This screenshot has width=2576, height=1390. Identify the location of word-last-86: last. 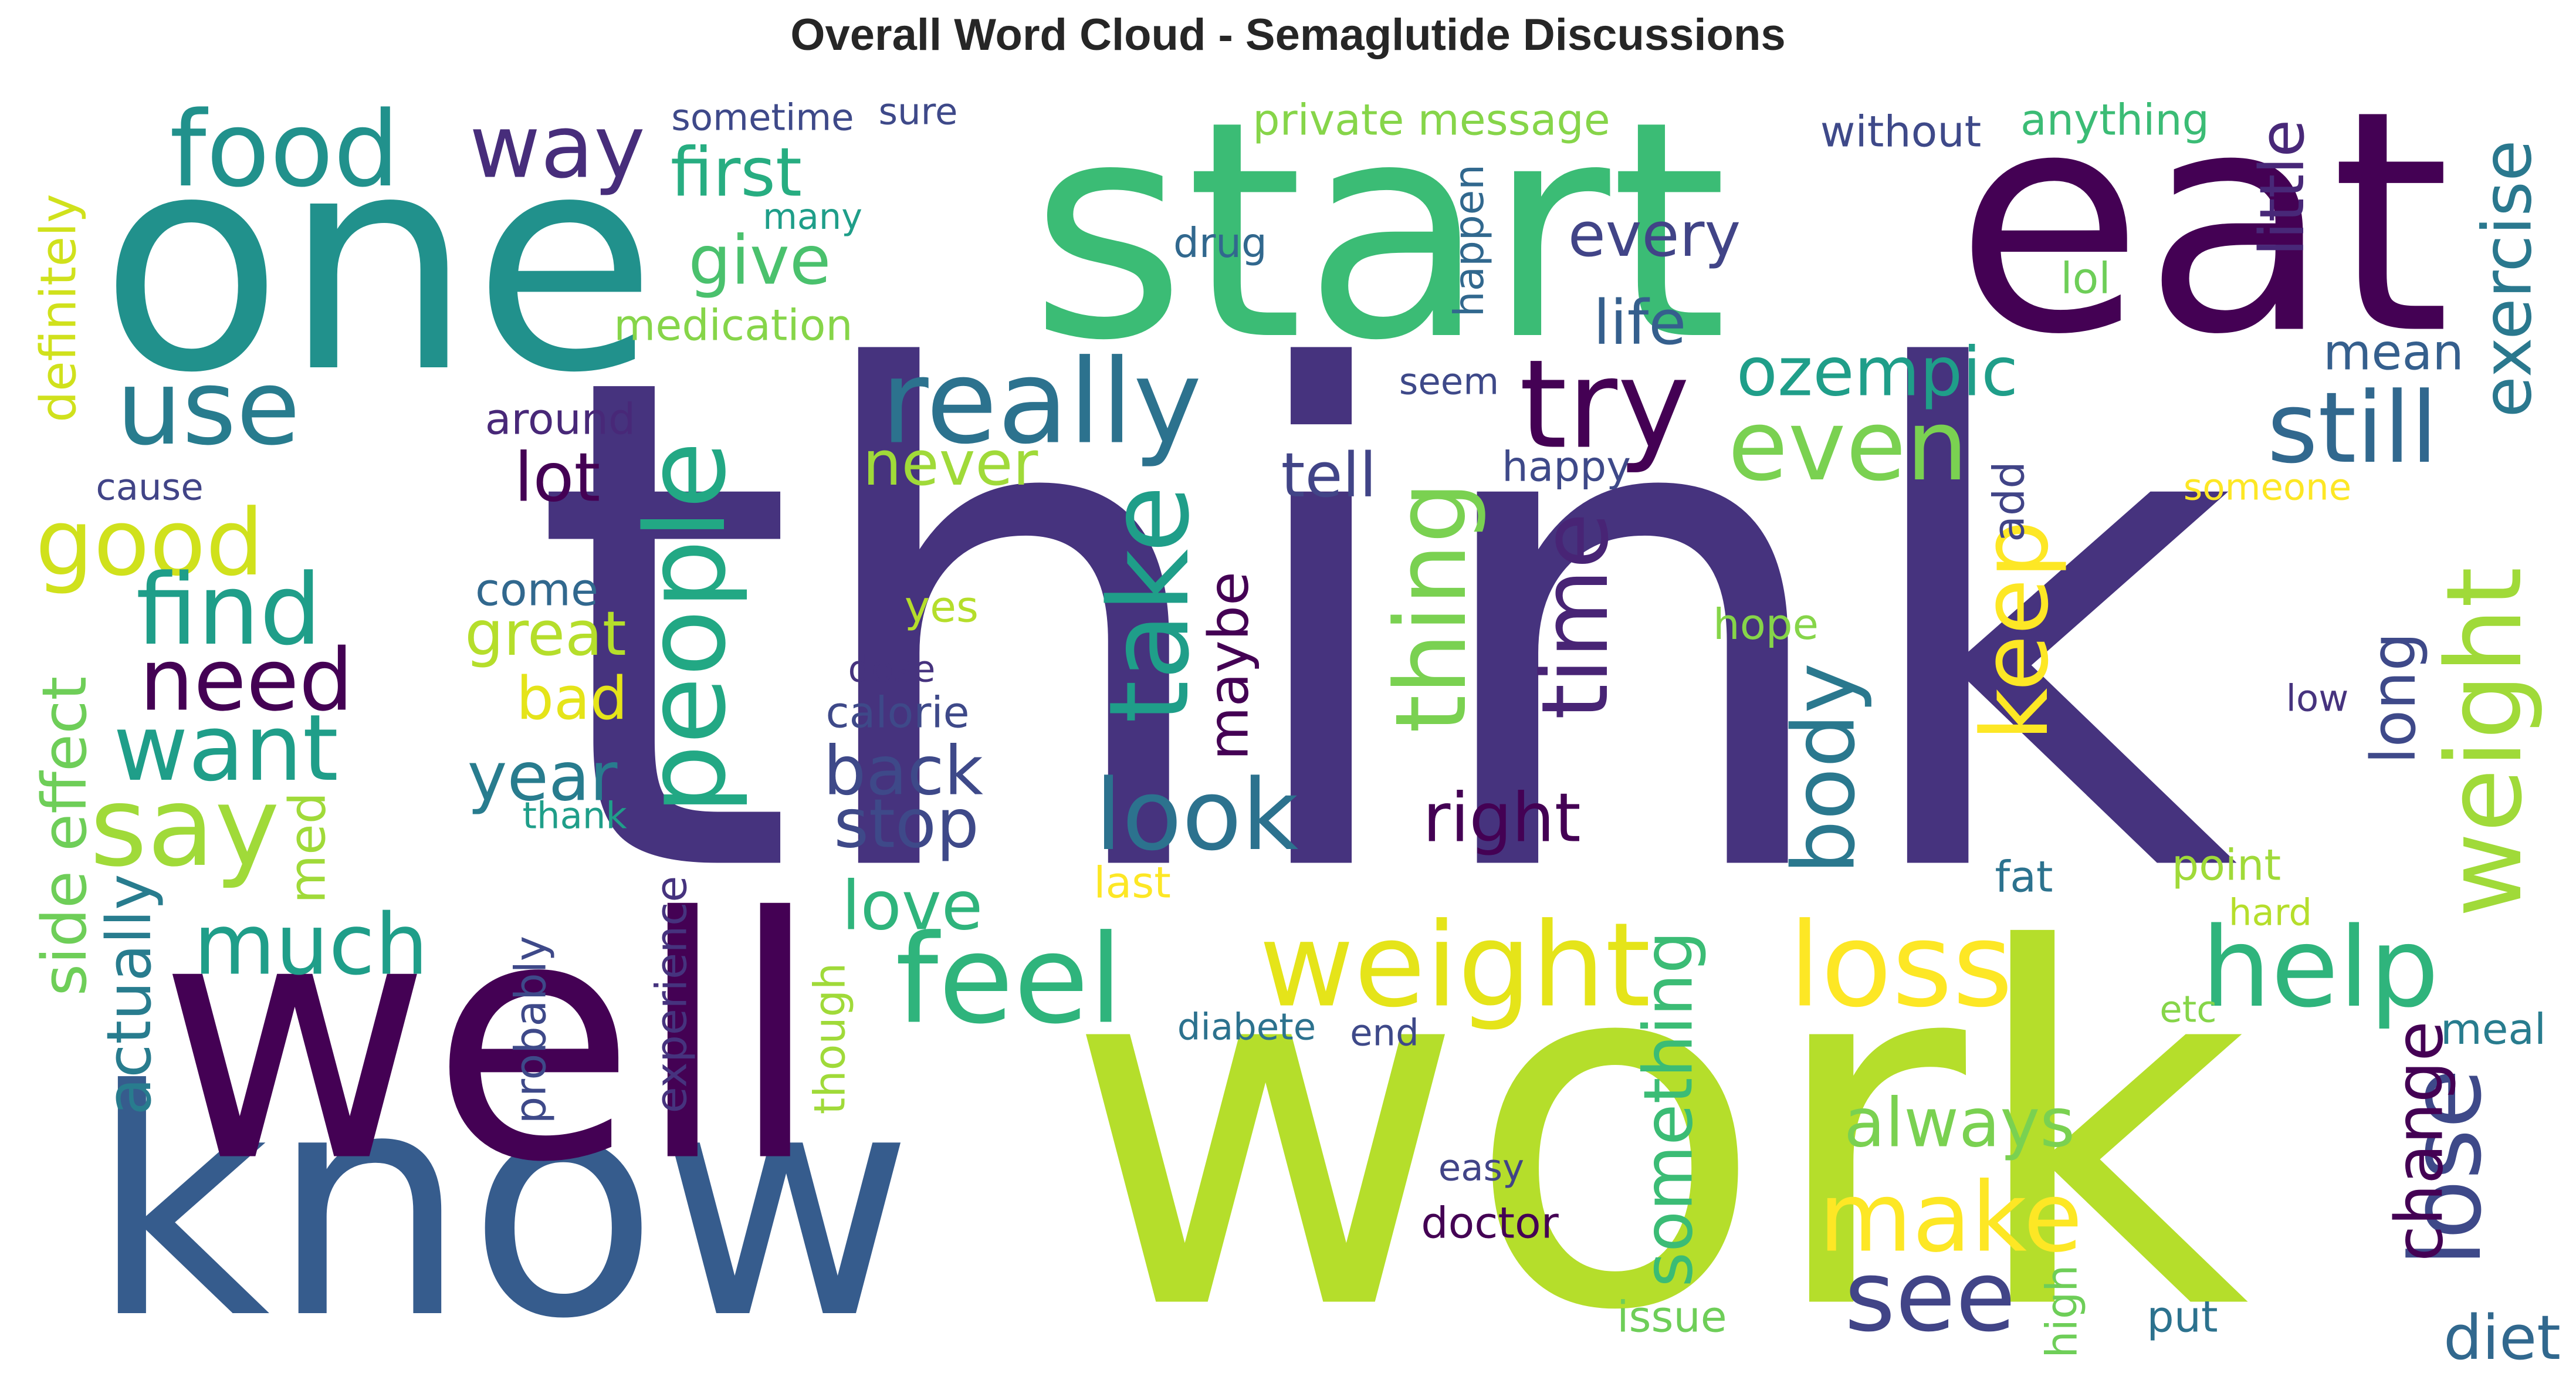
(1132, 883).